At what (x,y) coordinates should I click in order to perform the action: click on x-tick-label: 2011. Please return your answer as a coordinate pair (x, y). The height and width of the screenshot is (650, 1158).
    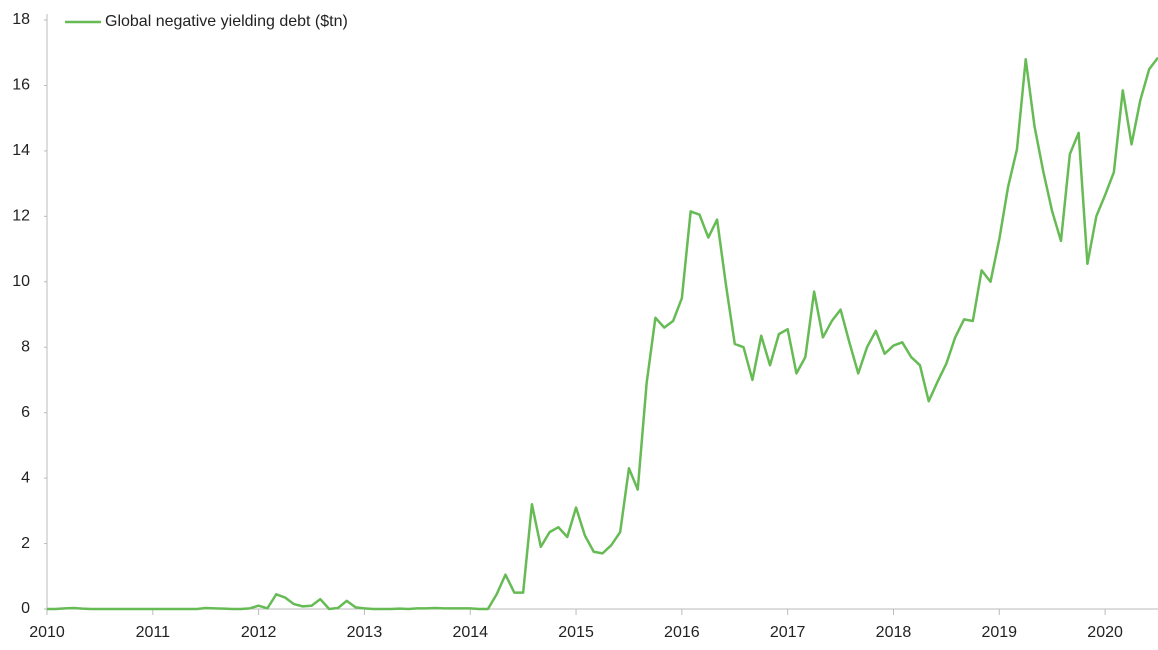
    Looking at the image, I should click on (153, 632).